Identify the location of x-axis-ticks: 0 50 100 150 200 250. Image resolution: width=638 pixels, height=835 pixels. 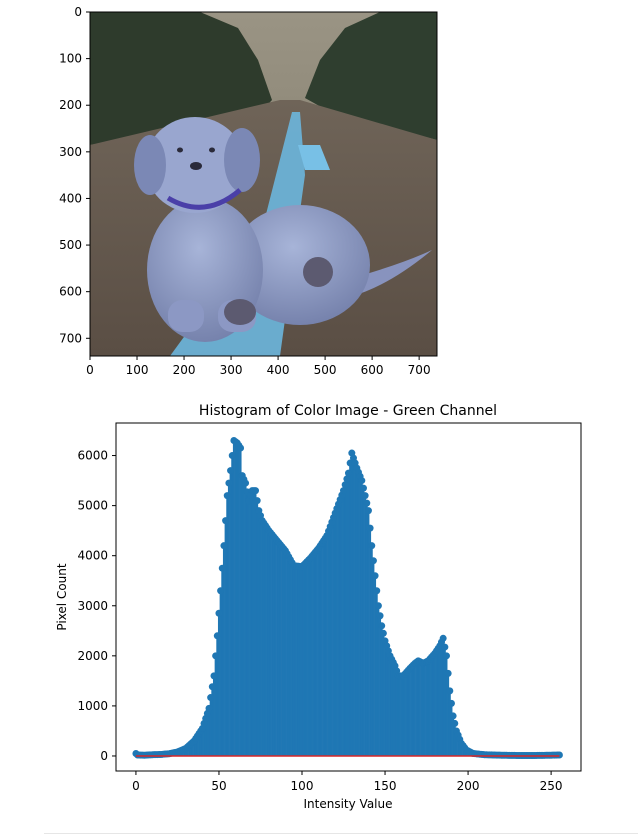
(347, 782).